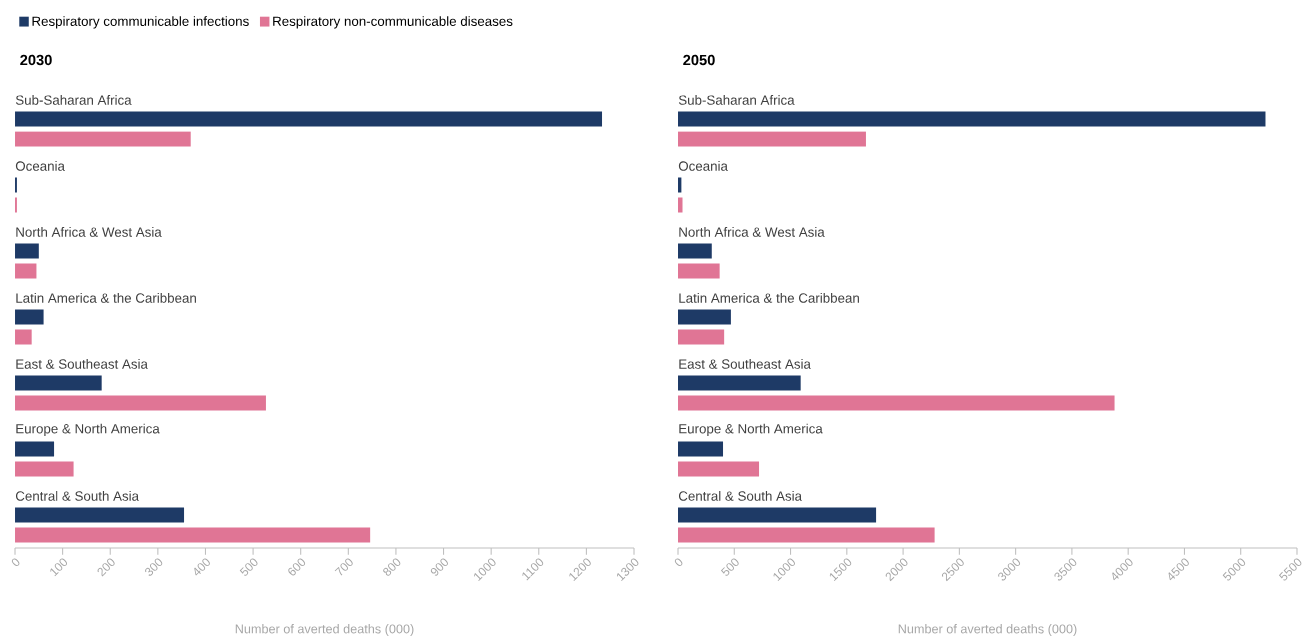 The image size is (1311, 639). What do you see at coordinates (297, 567) in the screenshot?
I see `x-tick-label: 600` at bounding box center [297, 567].